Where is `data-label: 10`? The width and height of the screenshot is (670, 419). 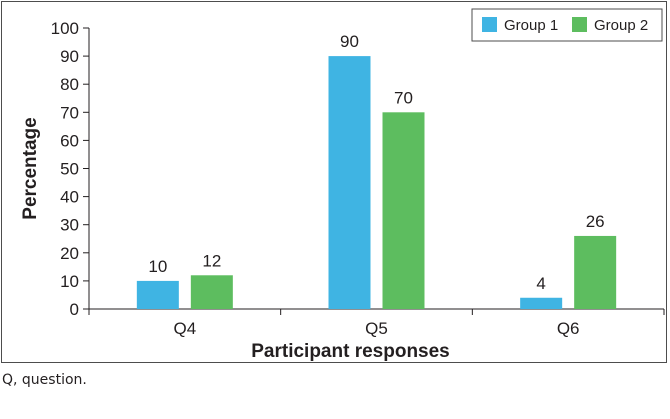
data-label: 10 is located at coordinates (157, 266).